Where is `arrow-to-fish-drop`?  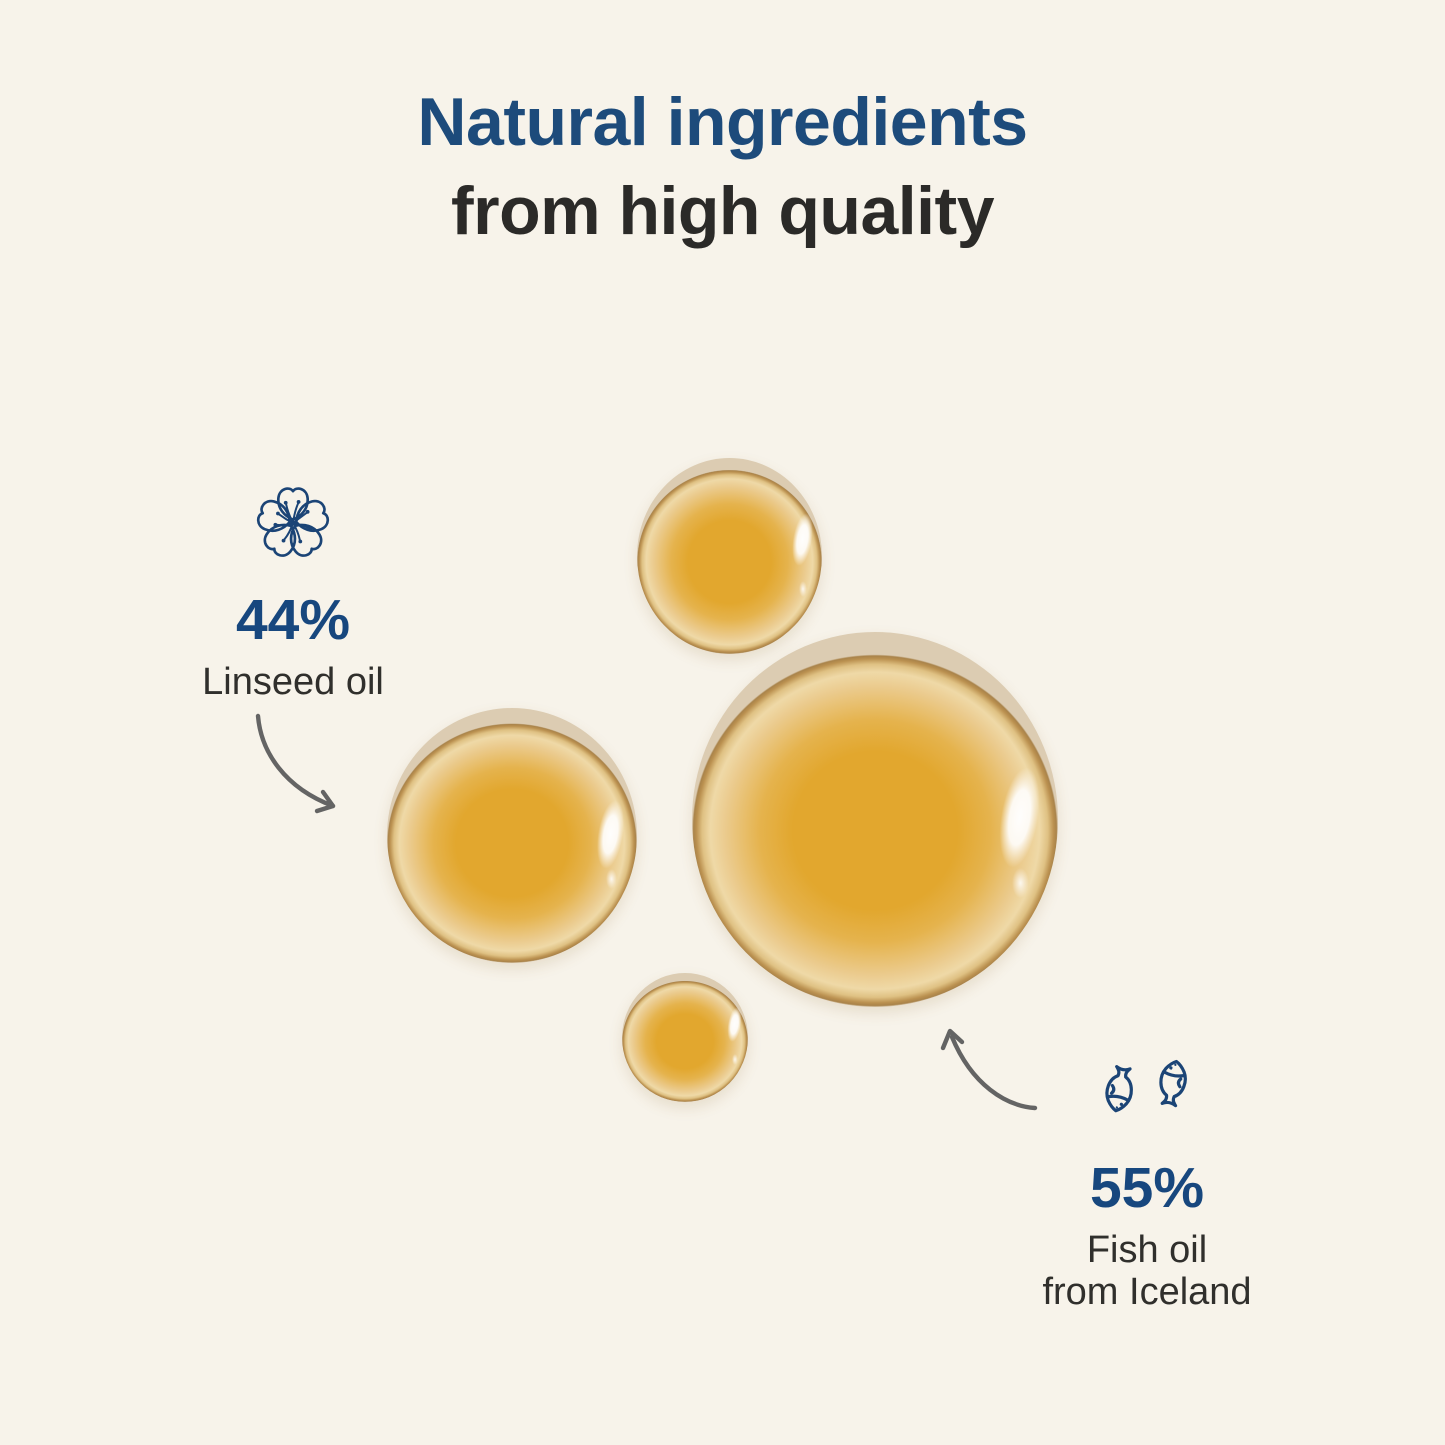
arrow-to-fish-drop is located at coordinates (989, 1069).